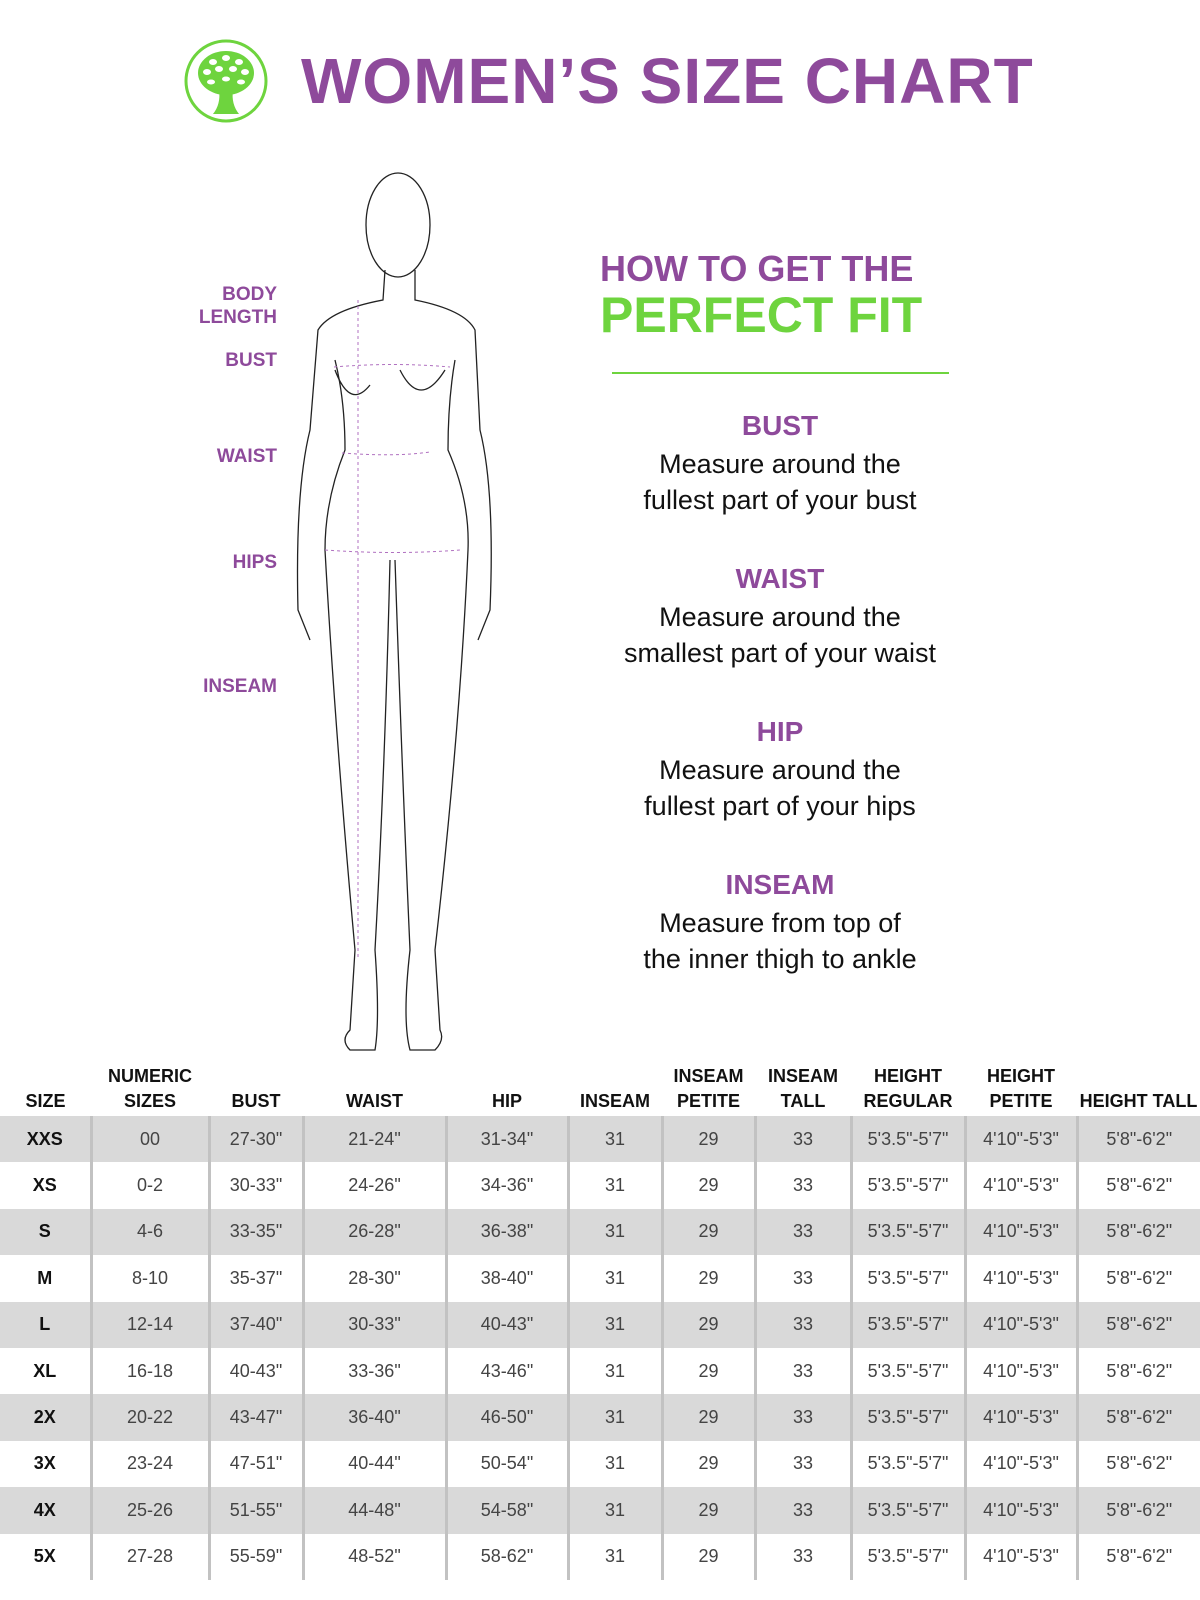 Image resolution: width=1200 pixels, height=1600 pixels. Describe the element at coordinates (254, 562) in the screenshot. I see `label-hips: HIPS` at that location.